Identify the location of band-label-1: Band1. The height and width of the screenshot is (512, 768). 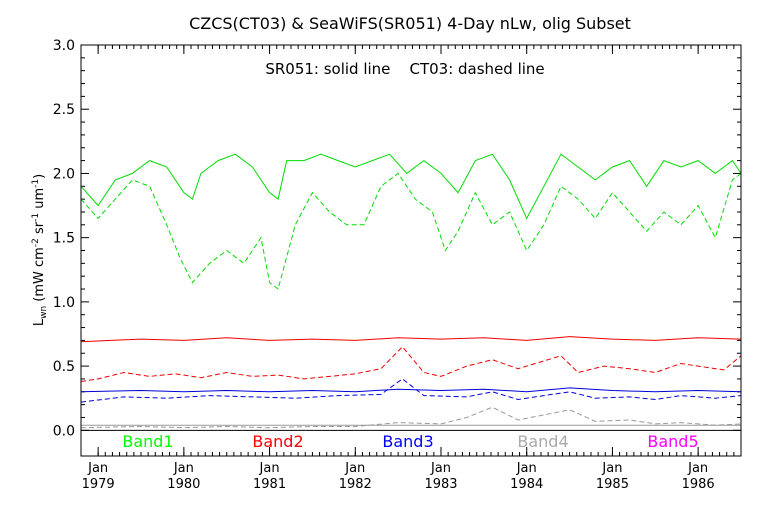
(147, 441).